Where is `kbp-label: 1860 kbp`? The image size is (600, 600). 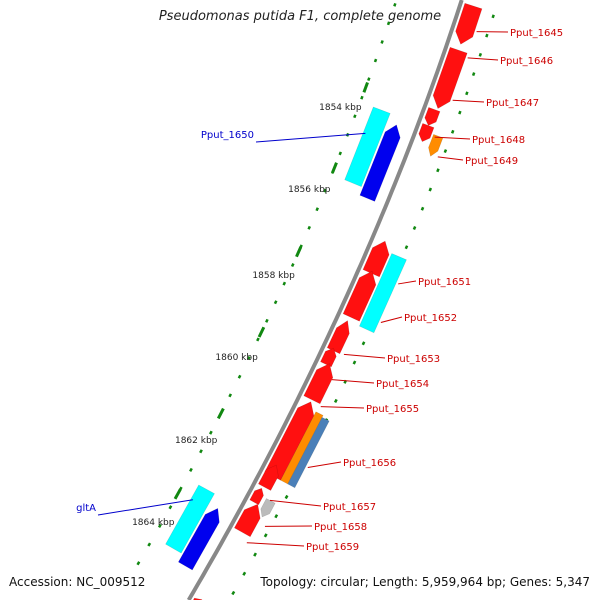 kbp-label: 1860 kbp is located at coordinates (236, 358).